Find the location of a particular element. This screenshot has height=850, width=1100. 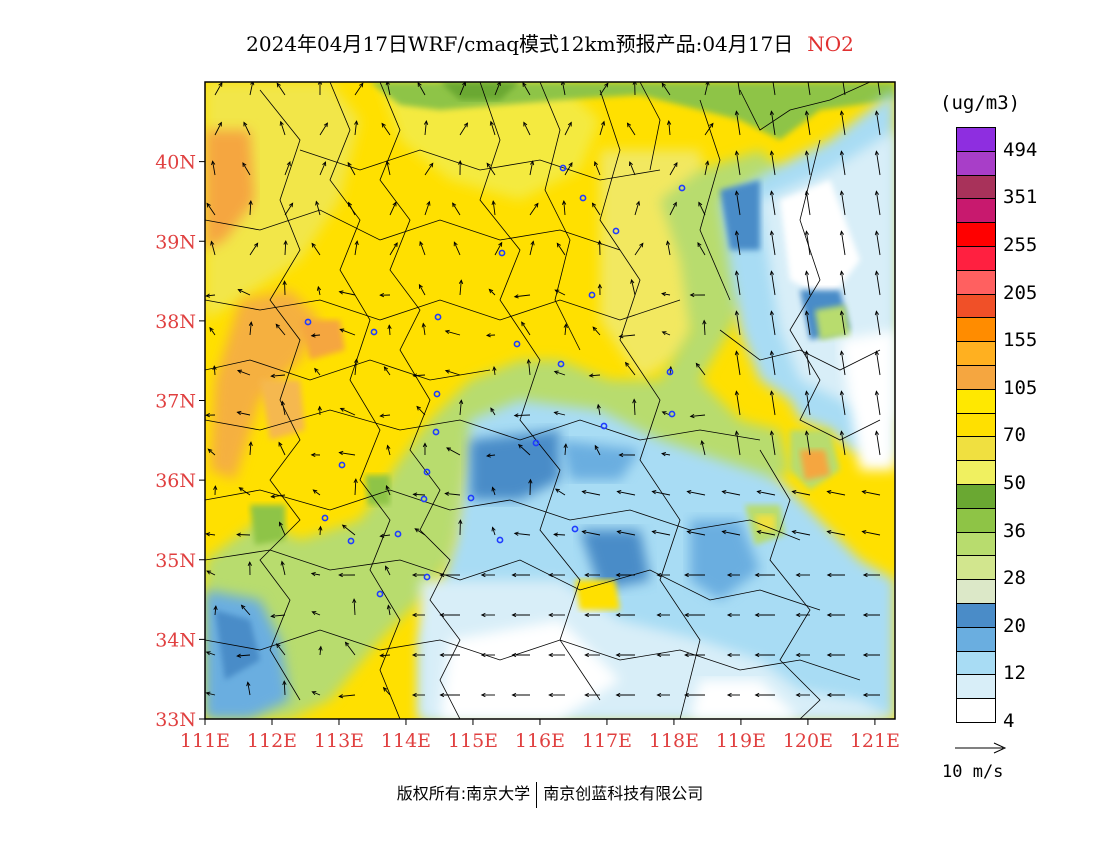

color-legend is located at coordinates (976, 425).